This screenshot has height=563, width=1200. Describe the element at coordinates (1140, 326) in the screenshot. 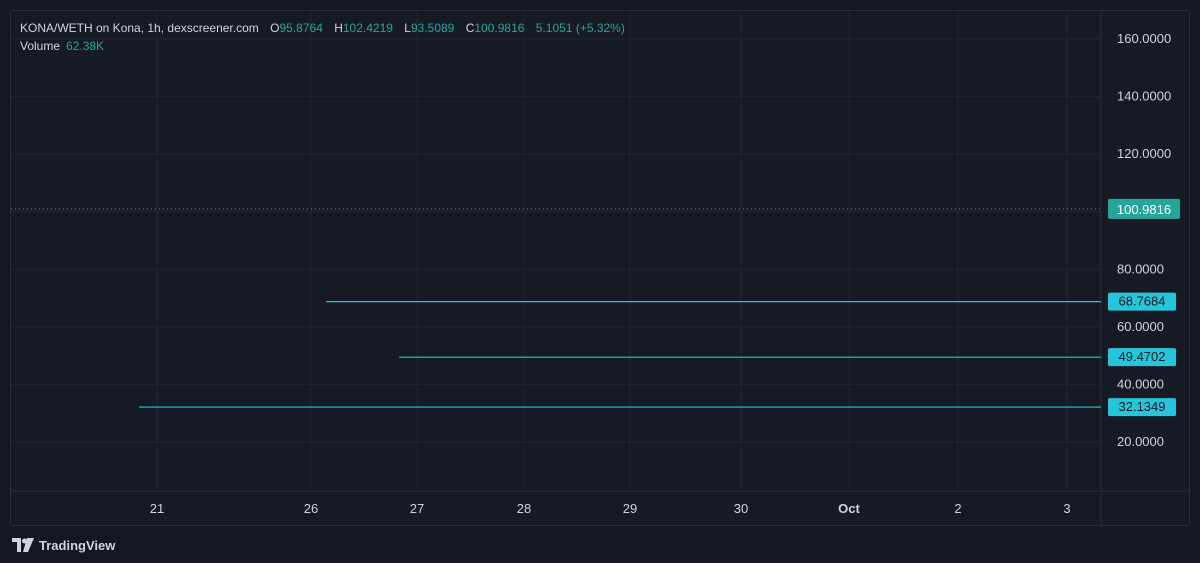

I see `y-tick-label: 60.0000` at that location.